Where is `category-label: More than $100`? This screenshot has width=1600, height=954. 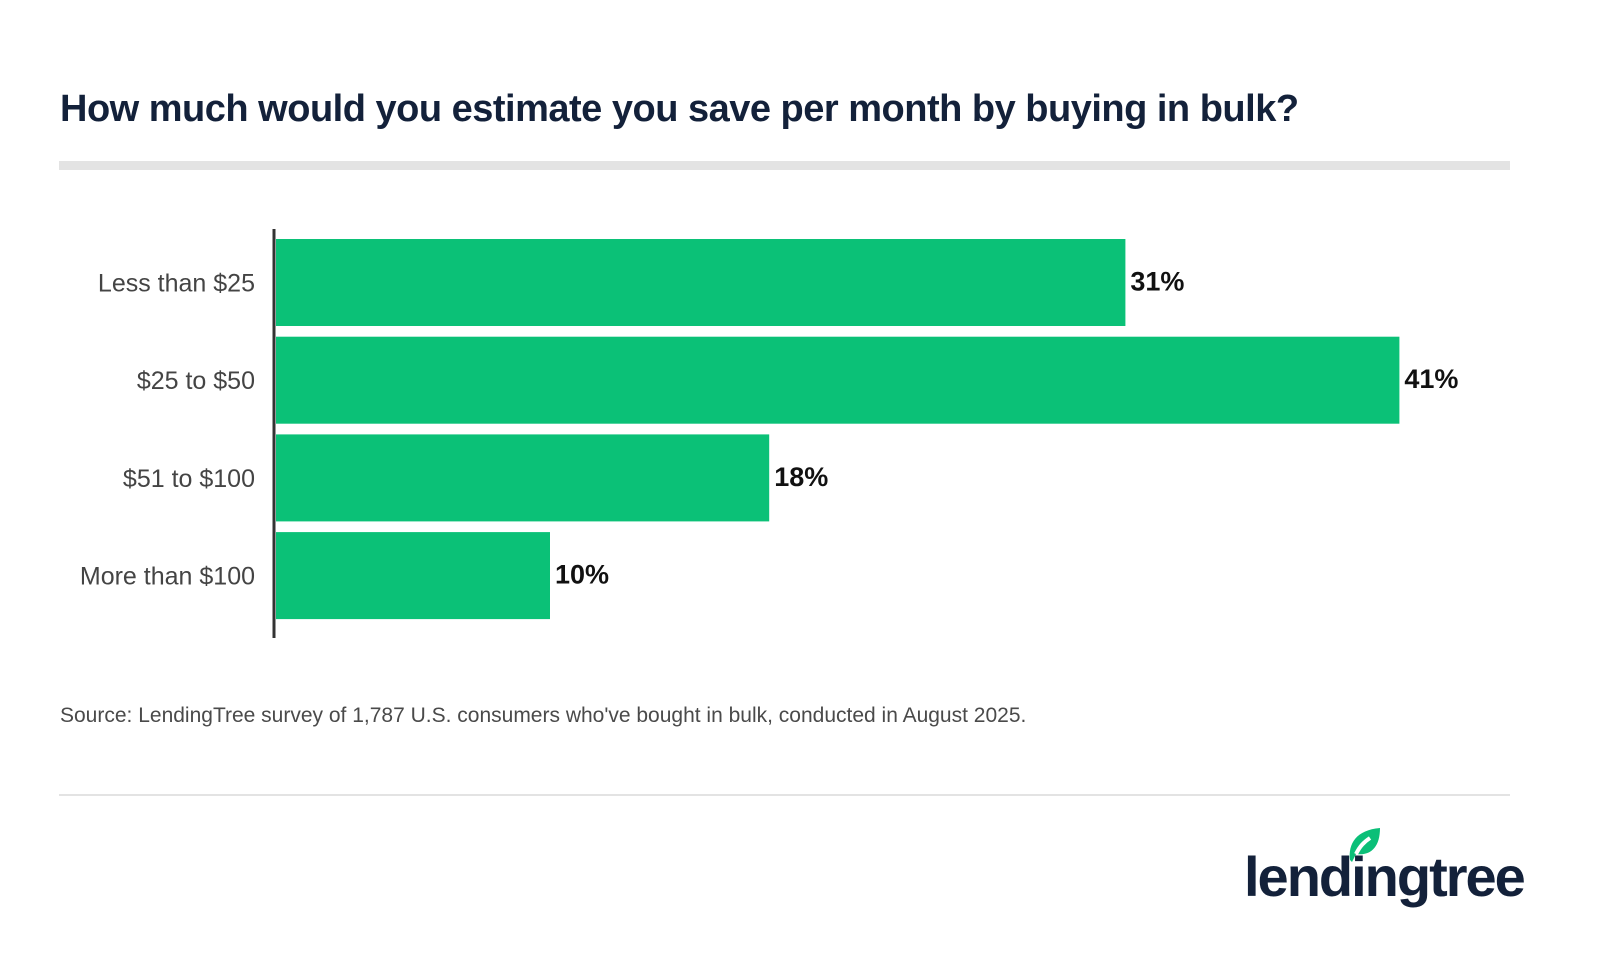 category-label: More than $100 is located at coordinates (167, 577).